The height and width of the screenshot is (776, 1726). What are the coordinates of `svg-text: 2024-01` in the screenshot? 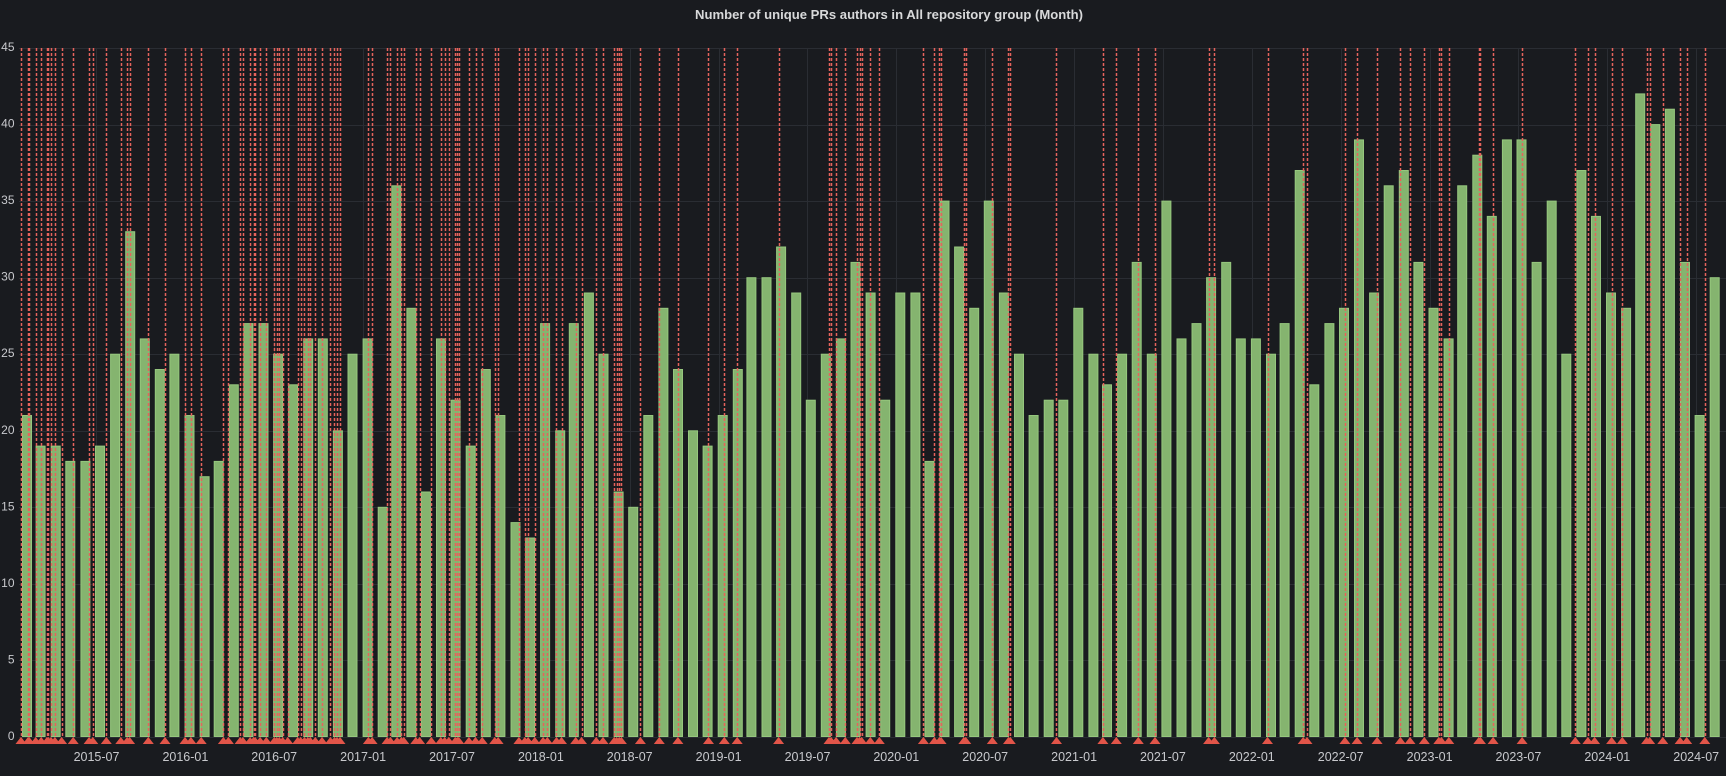 It's located at (1607, 757).